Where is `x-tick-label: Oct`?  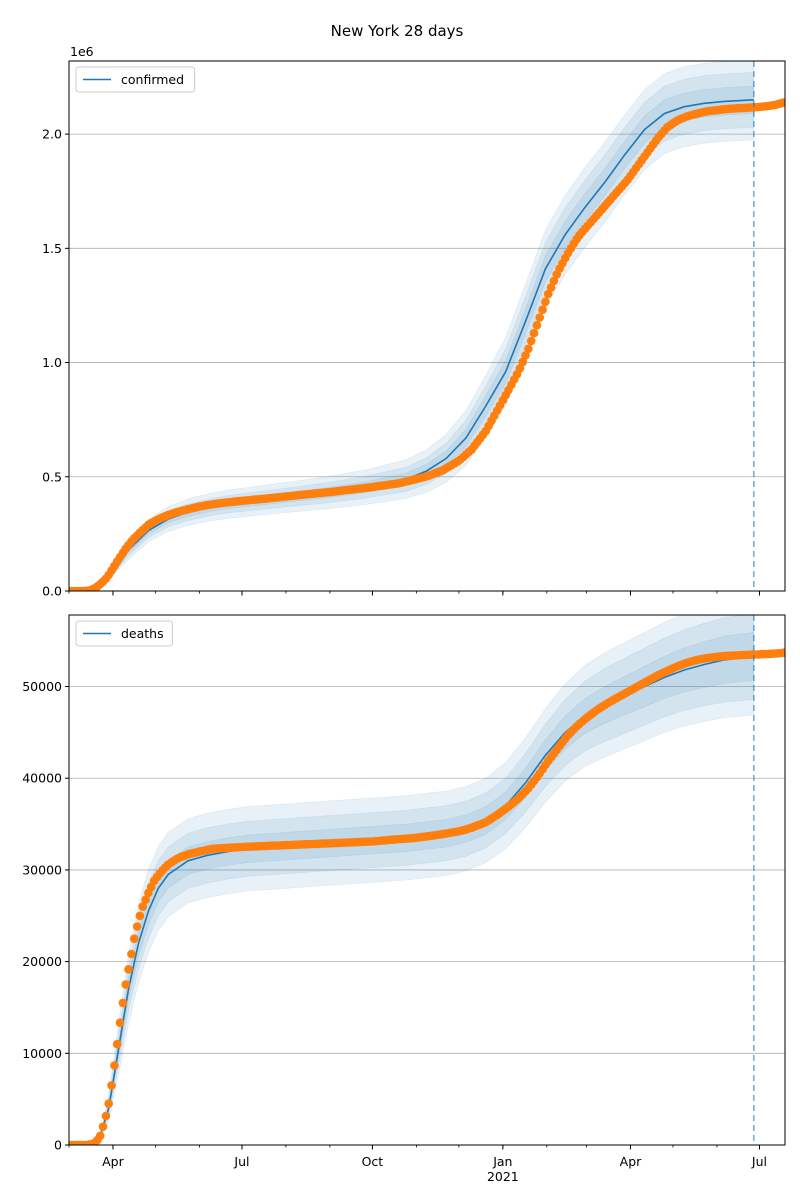 x-tick-label: Oct is located at coordinates (373, 1161).